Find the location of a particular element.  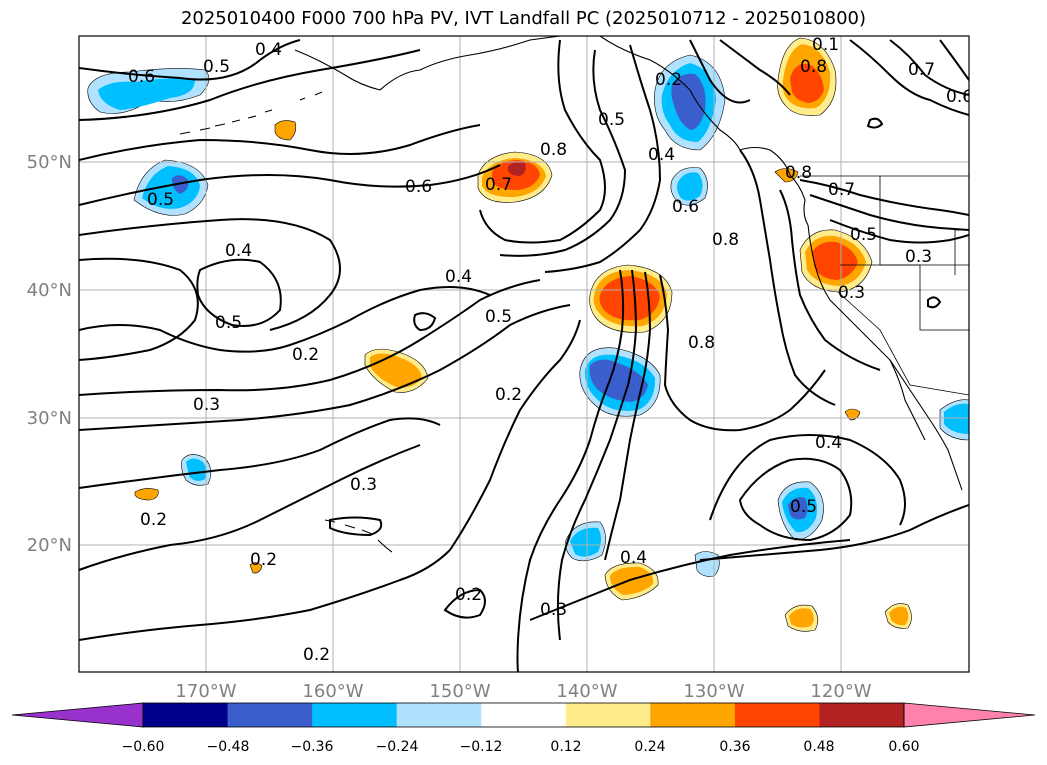

lat-label-30n: 30°N is located at coordinates (49, 418).